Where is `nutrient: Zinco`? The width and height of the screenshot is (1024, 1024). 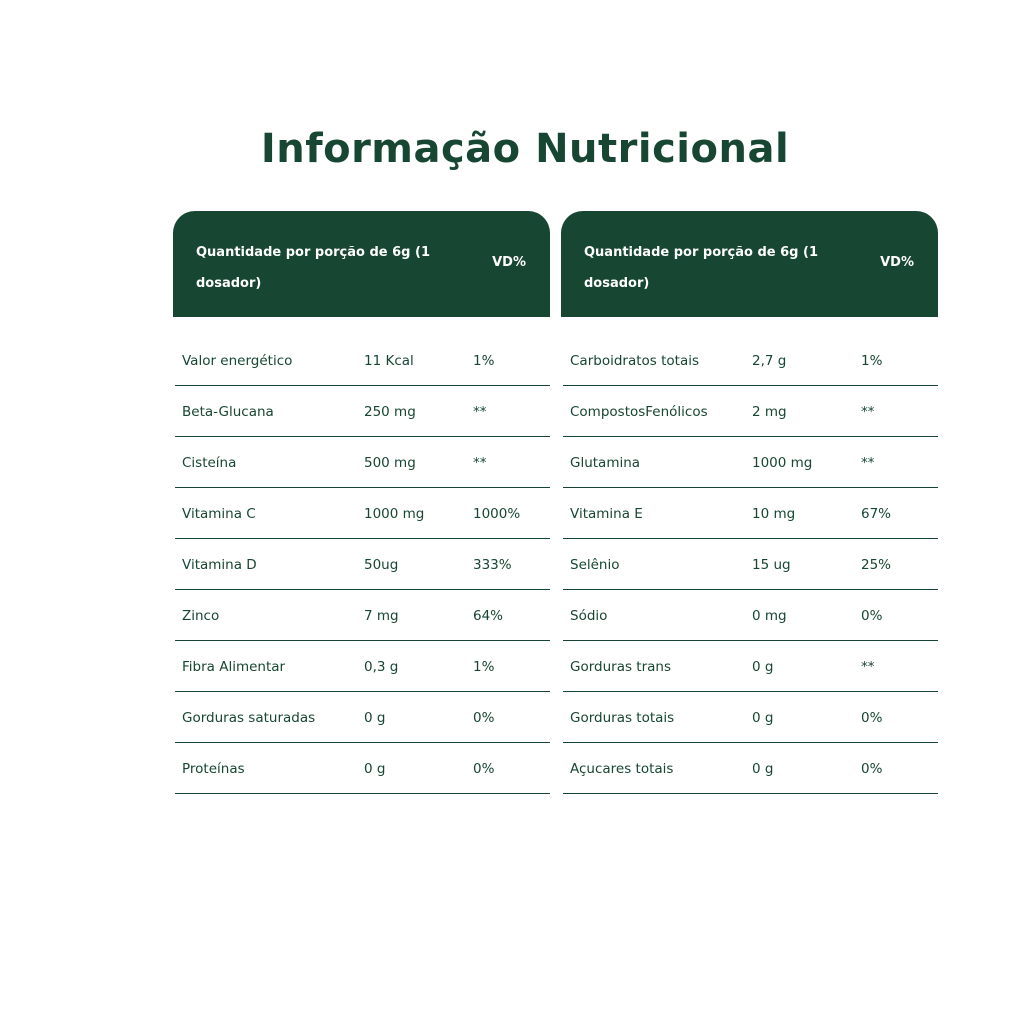 nutrient: Zinco is located at coordinates (201, 616).